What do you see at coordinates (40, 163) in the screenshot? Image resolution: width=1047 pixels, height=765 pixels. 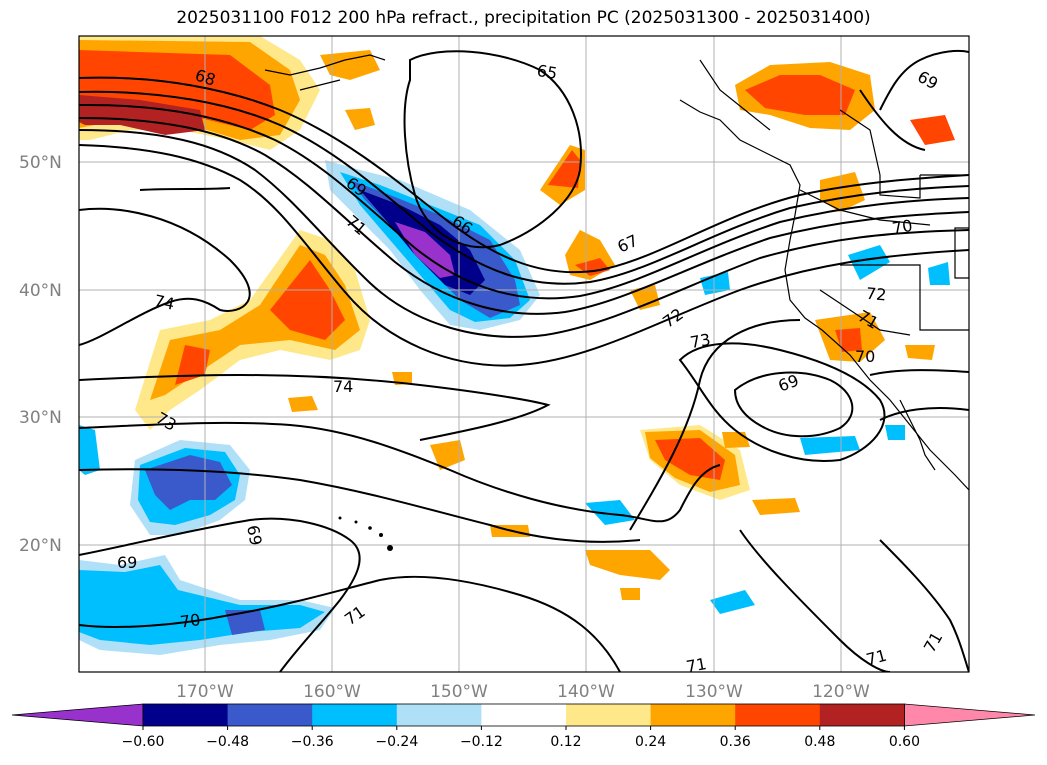 I see `lat-label: 50°N` at bounding box center [40, 163].